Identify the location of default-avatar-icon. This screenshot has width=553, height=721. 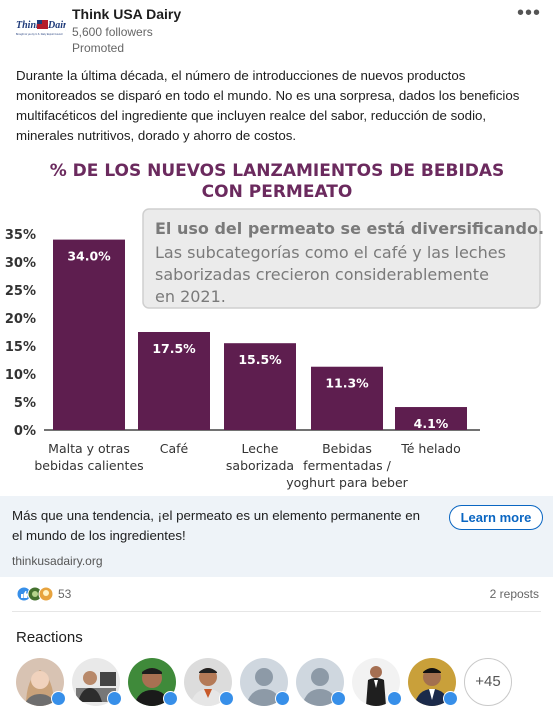
(320, 682).